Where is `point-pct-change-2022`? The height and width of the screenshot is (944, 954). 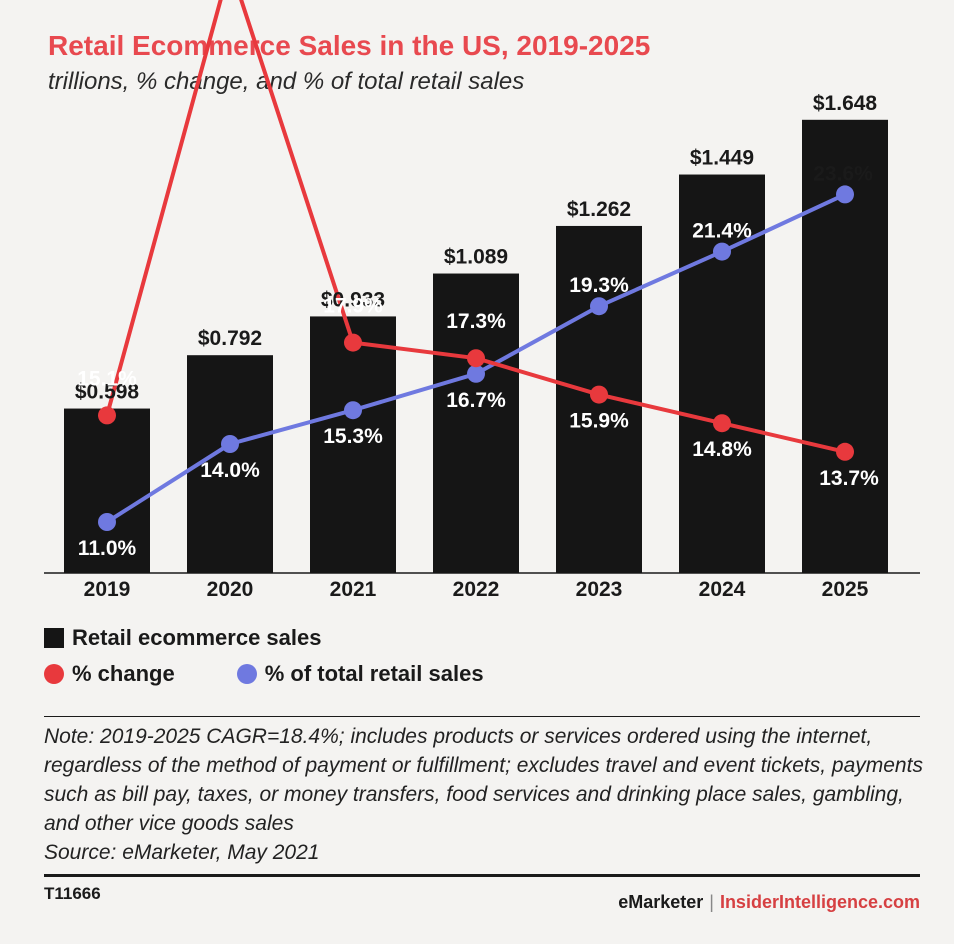 point-pct-change-2022 is located at coordinates (476, 358).